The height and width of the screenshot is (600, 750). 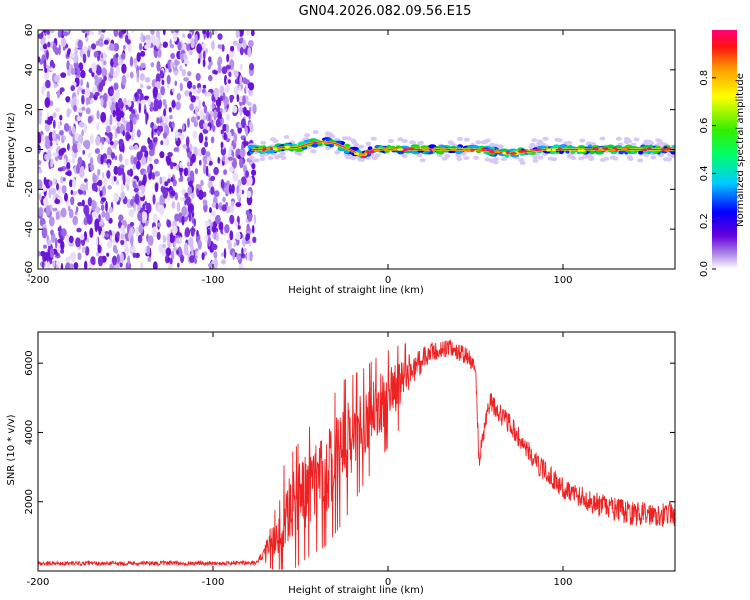 I want to click on signal-band-cell, so click(x=347, y=145).